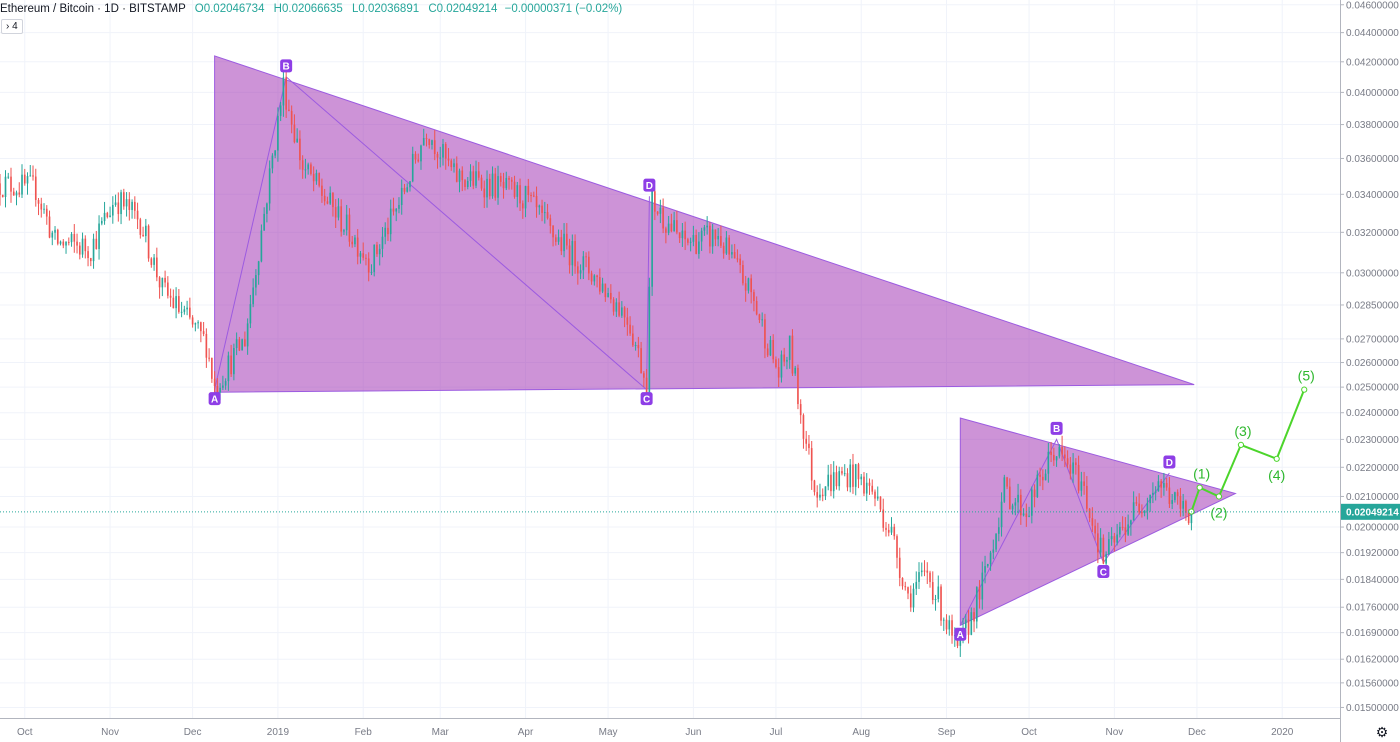  What do you see at coordinates (1372, 273) in the screenshot?
I see `price-tick-label: 0.03000000` at bounding box center [1372, 273].